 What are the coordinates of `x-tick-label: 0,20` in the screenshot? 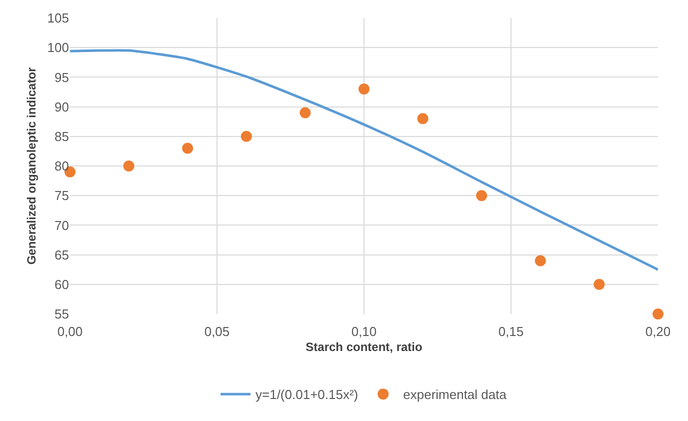 It's located at (658, 331).